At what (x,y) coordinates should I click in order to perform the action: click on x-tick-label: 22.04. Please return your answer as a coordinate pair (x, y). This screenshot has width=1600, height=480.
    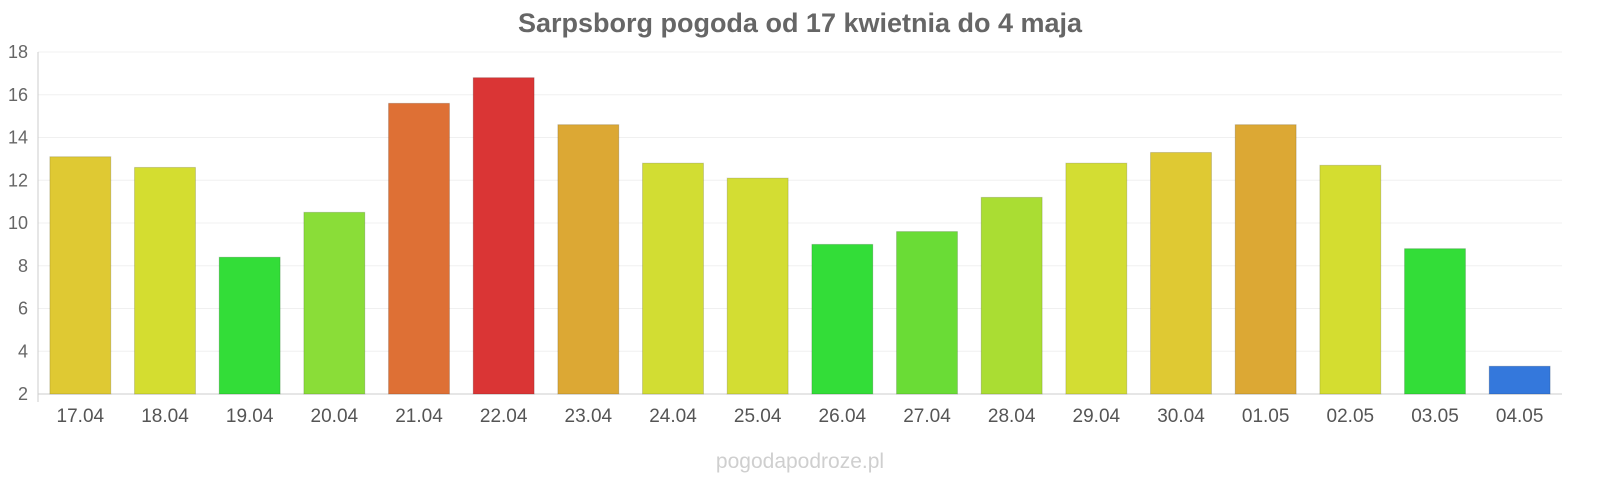
    Looking at the image, I should click on (504, 416).